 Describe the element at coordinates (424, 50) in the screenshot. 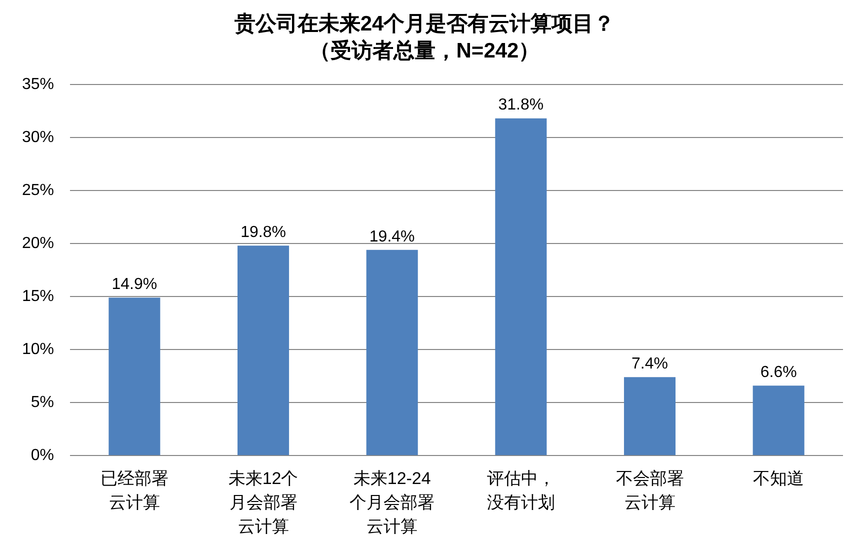

I see `chart-subtitle: （受访者总量，N=242）` at that location.